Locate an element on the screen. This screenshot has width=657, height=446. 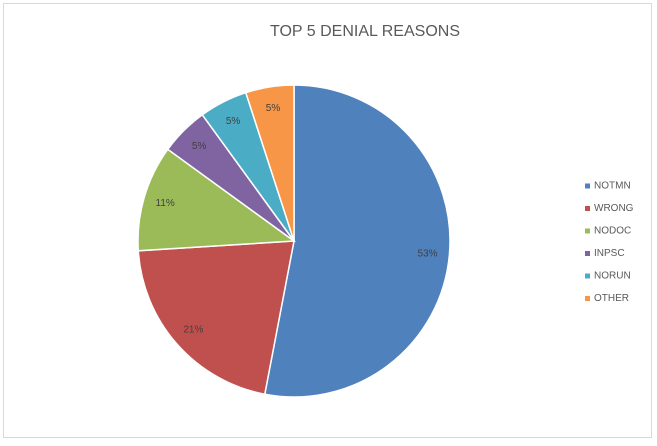
chart-title: TOP 5 DENIAL REASONS is located at coordinates (365, 31).